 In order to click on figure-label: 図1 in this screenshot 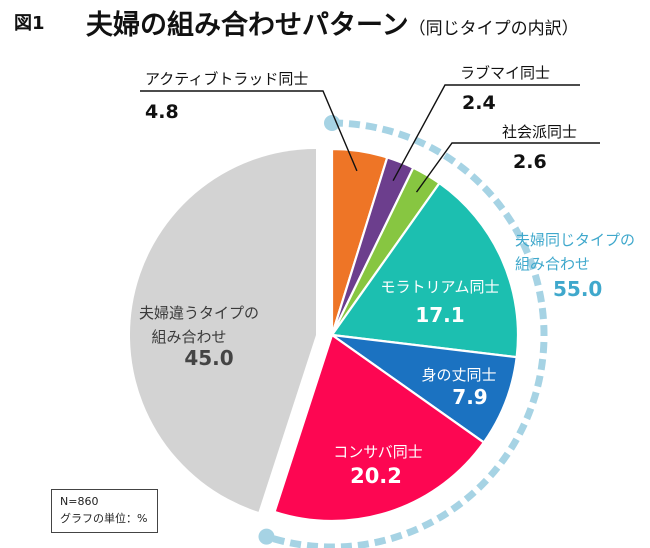, I will do `click(29, 23)`.